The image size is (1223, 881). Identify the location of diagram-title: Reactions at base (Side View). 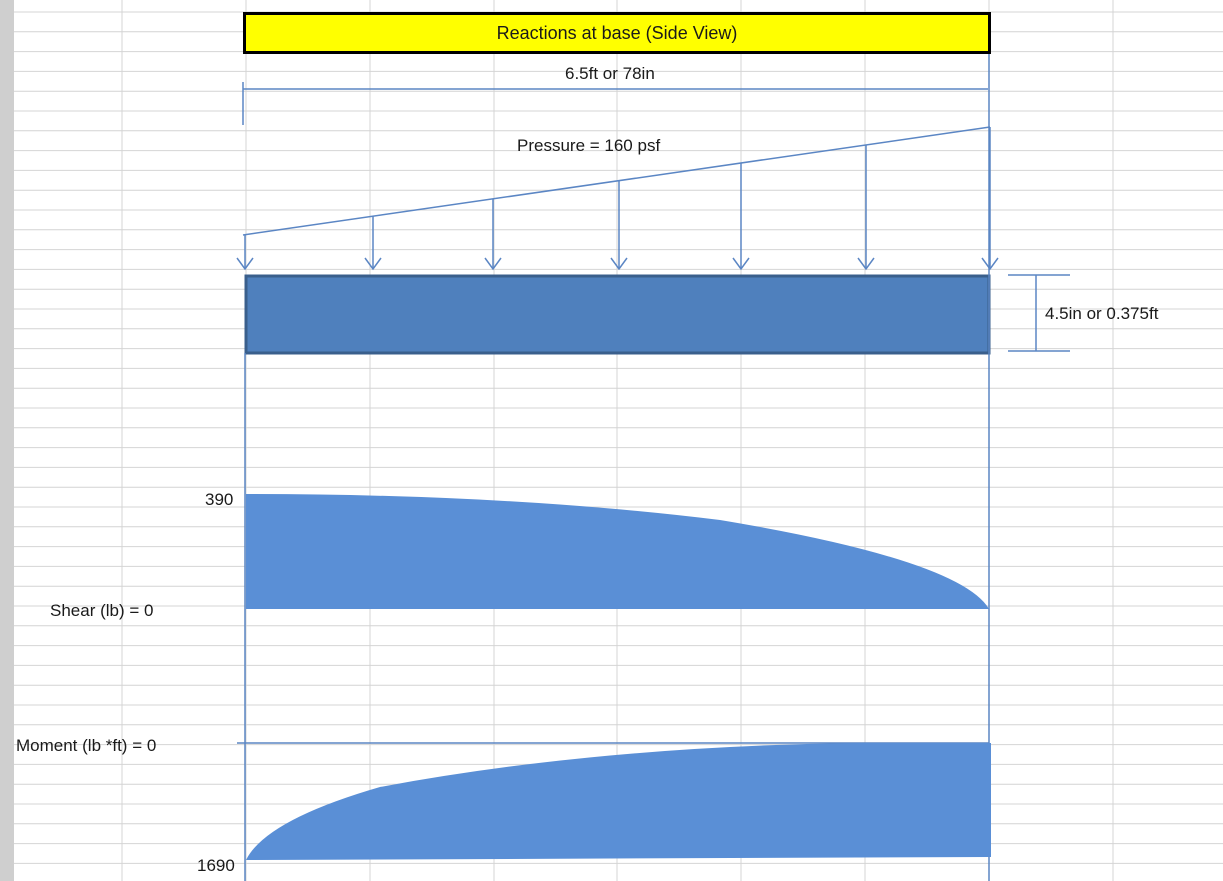
(617, 33).